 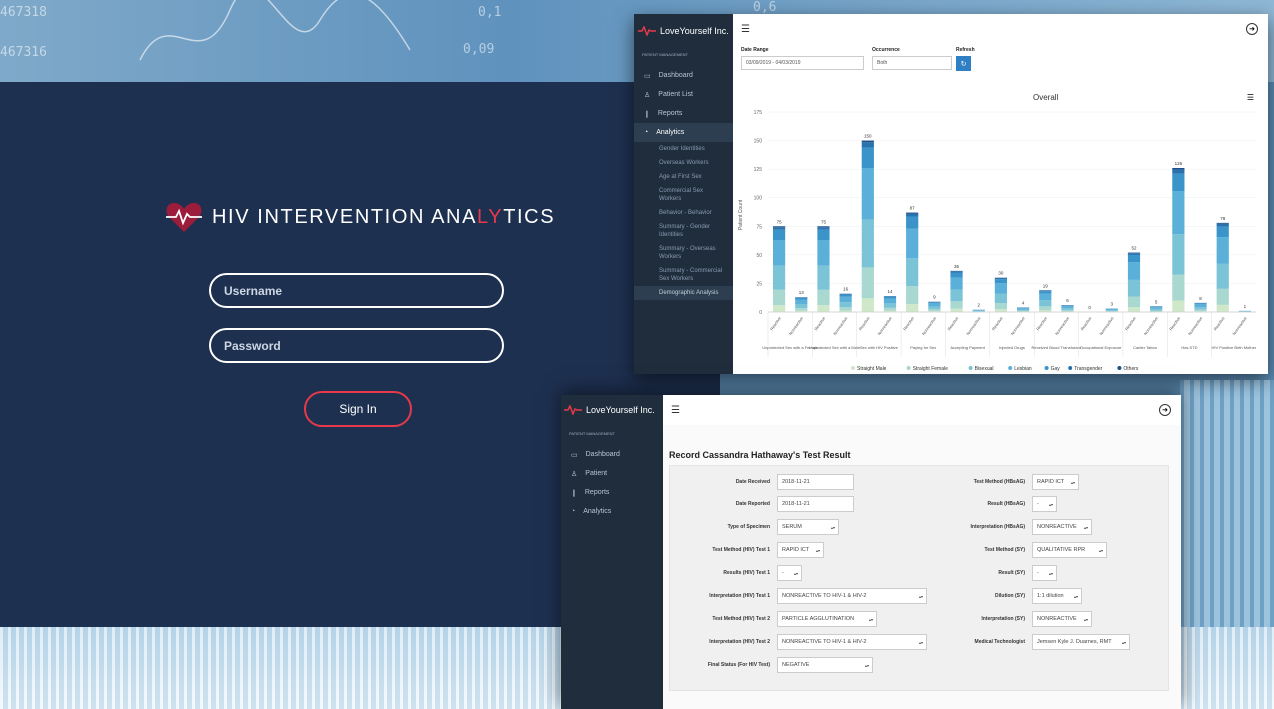 What do you see at coordinates (612, 473) in the screenshot?
I see `sidebar-item-patient: ♙ Patient` at bounding box center [612, 473].